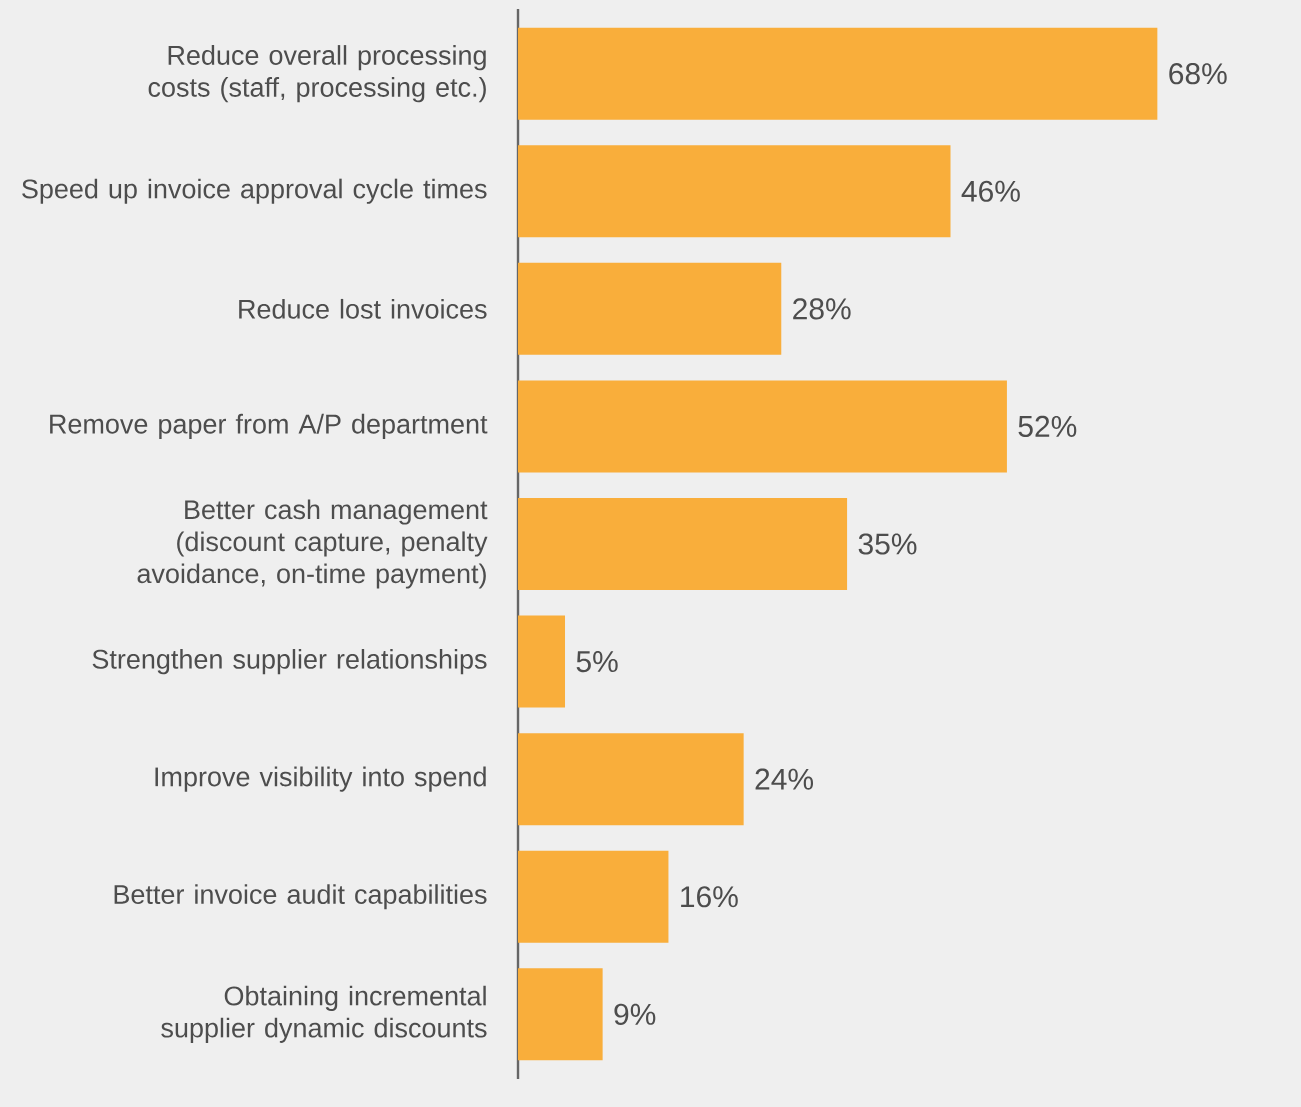 The width and height of the screenshot is (1301, 1107). Describe the element at coordinates (1047, 426) in the screenshot. I see `data-label: 52%` at that location.